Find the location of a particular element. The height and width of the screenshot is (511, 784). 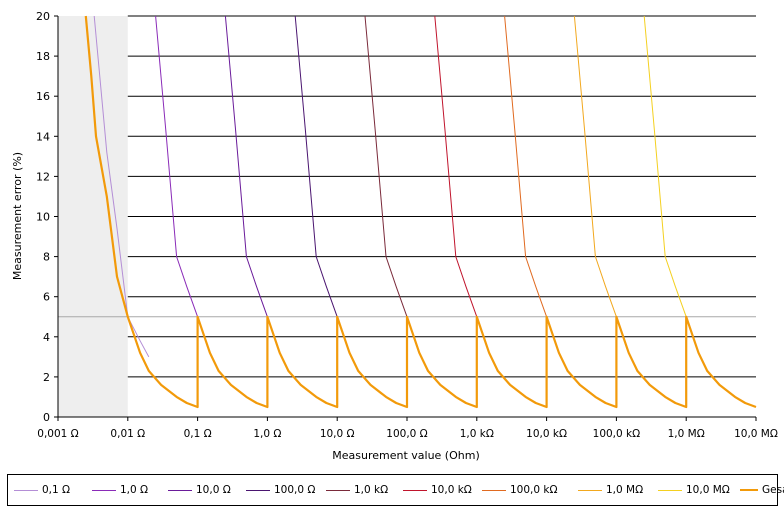

y-tick-label: 14 is located at coordinates (43, 136).